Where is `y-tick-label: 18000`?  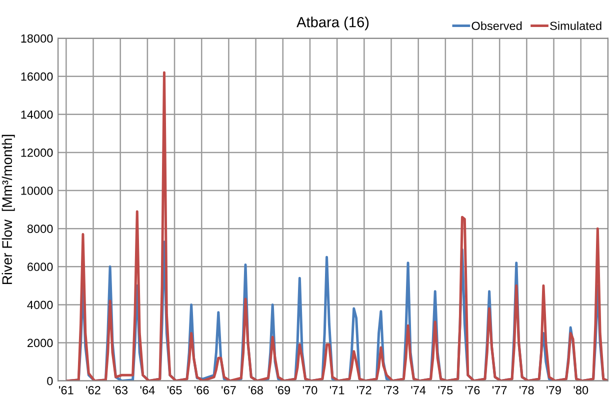
y-tick-label: 18000 is located at coordinates (37, 38).